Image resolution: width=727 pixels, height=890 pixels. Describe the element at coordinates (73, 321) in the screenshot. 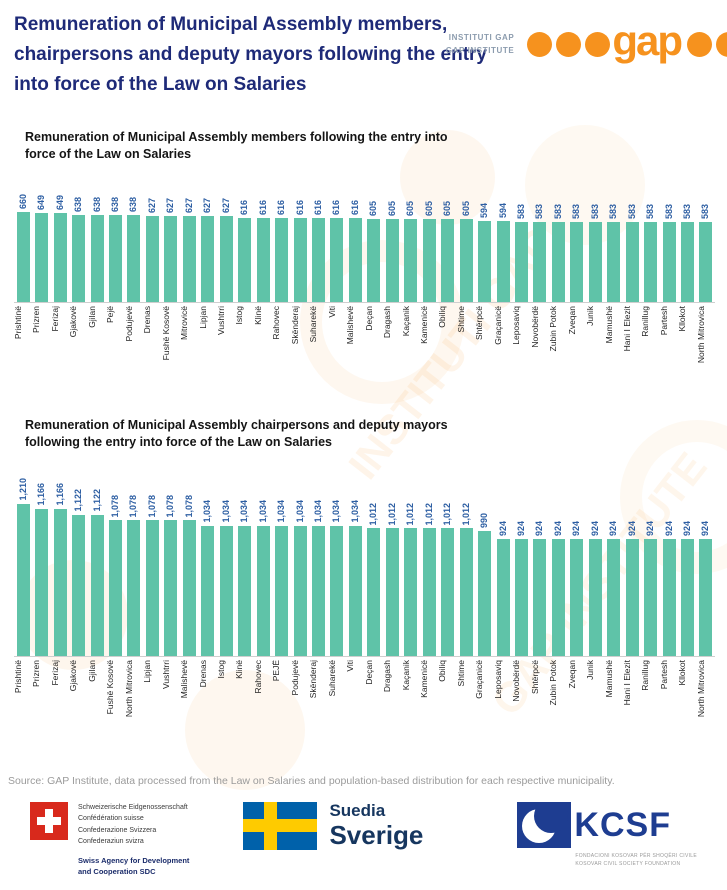

I see `category-label: Gjakovë` at that location.